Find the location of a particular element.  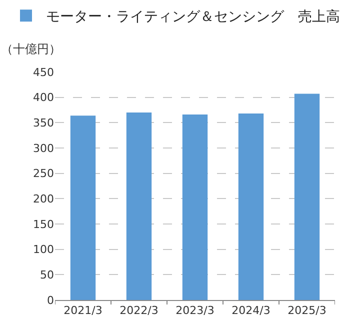

y-tick-label: 150 is located at coordinates (43, 224).